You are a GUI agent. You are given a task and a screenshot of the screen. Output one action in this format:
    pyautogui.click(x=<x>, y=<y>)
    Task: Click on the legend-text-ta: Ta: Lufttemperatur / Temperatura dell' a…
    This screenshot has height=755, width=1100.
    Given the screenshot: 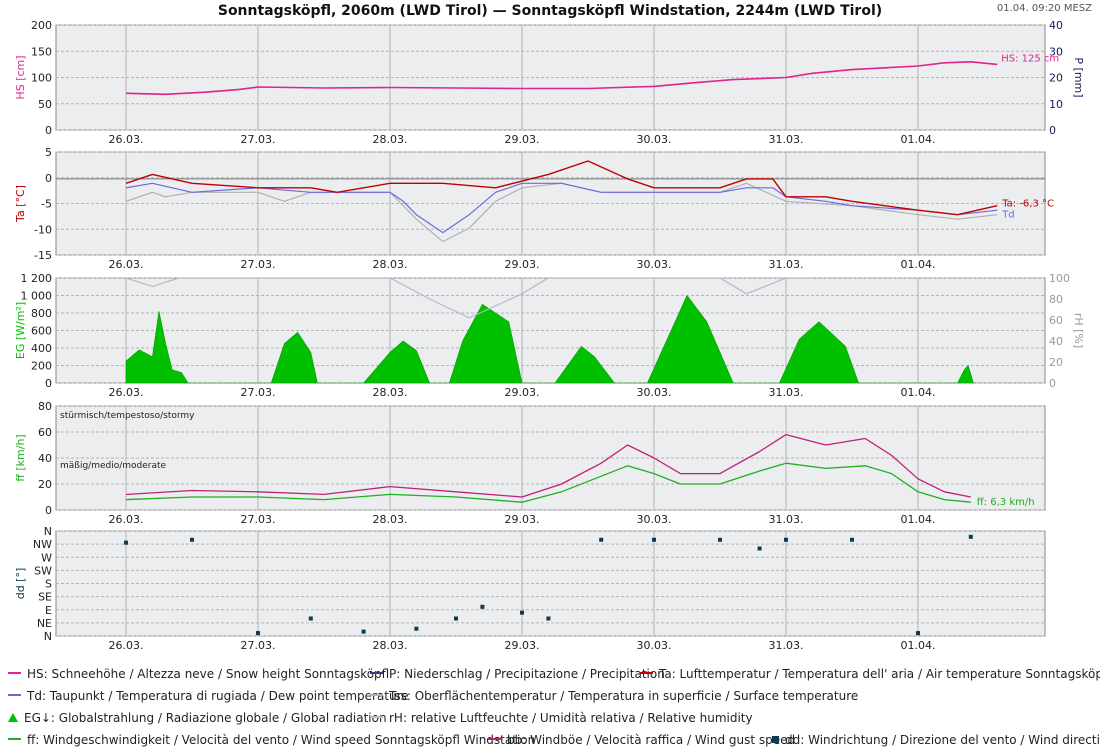 What is the action you would take?
    pyautogui.click(x=879, y=674)
    